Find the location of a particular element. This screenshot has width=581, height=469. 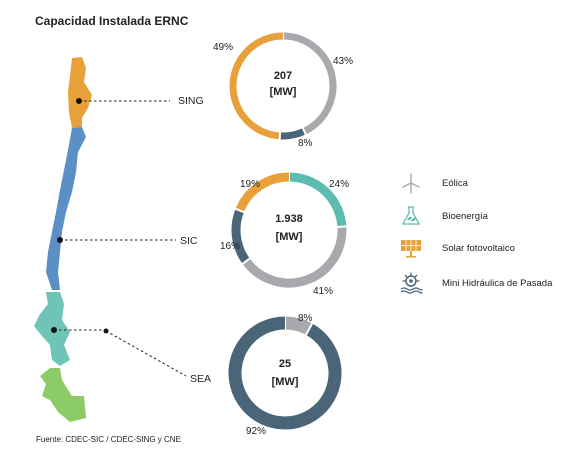

chile-map is located at coordinates (63, 239).